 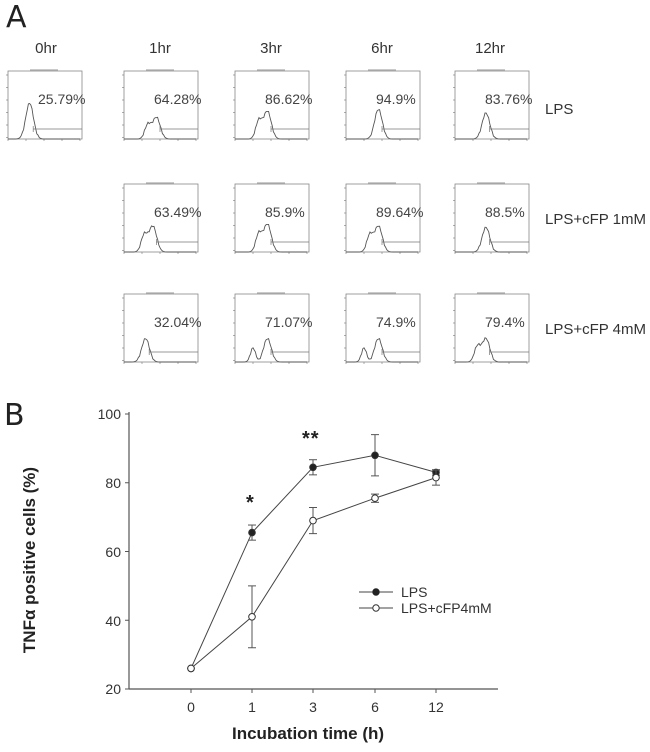 What do you see at coordinates (113, 483) in the screenshot?
I see `y-tick-80: 80` at bounding box center [113, 483].